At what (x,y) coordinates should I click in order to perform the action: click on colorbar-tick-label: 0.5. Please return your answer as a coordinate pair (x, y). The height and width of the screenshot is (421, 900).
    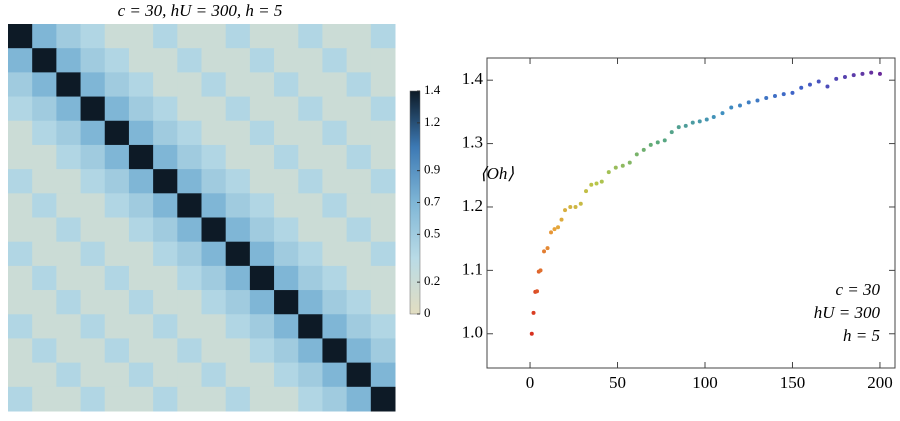
    Looking at the image, I should click on (432, 232).